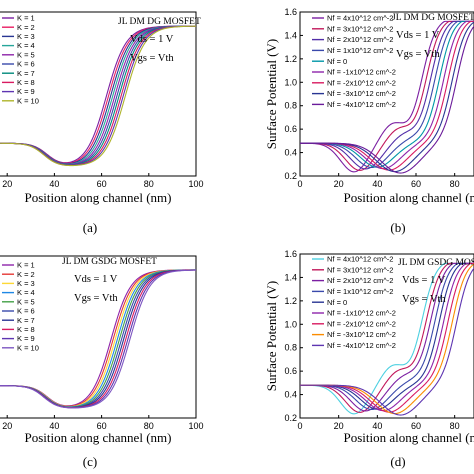  What do you see at coordinates (360, 28) in the screenshot?
I see `legend-entry: Nf = 3x10^12 cm^-2` at bounding box center [360, 28].